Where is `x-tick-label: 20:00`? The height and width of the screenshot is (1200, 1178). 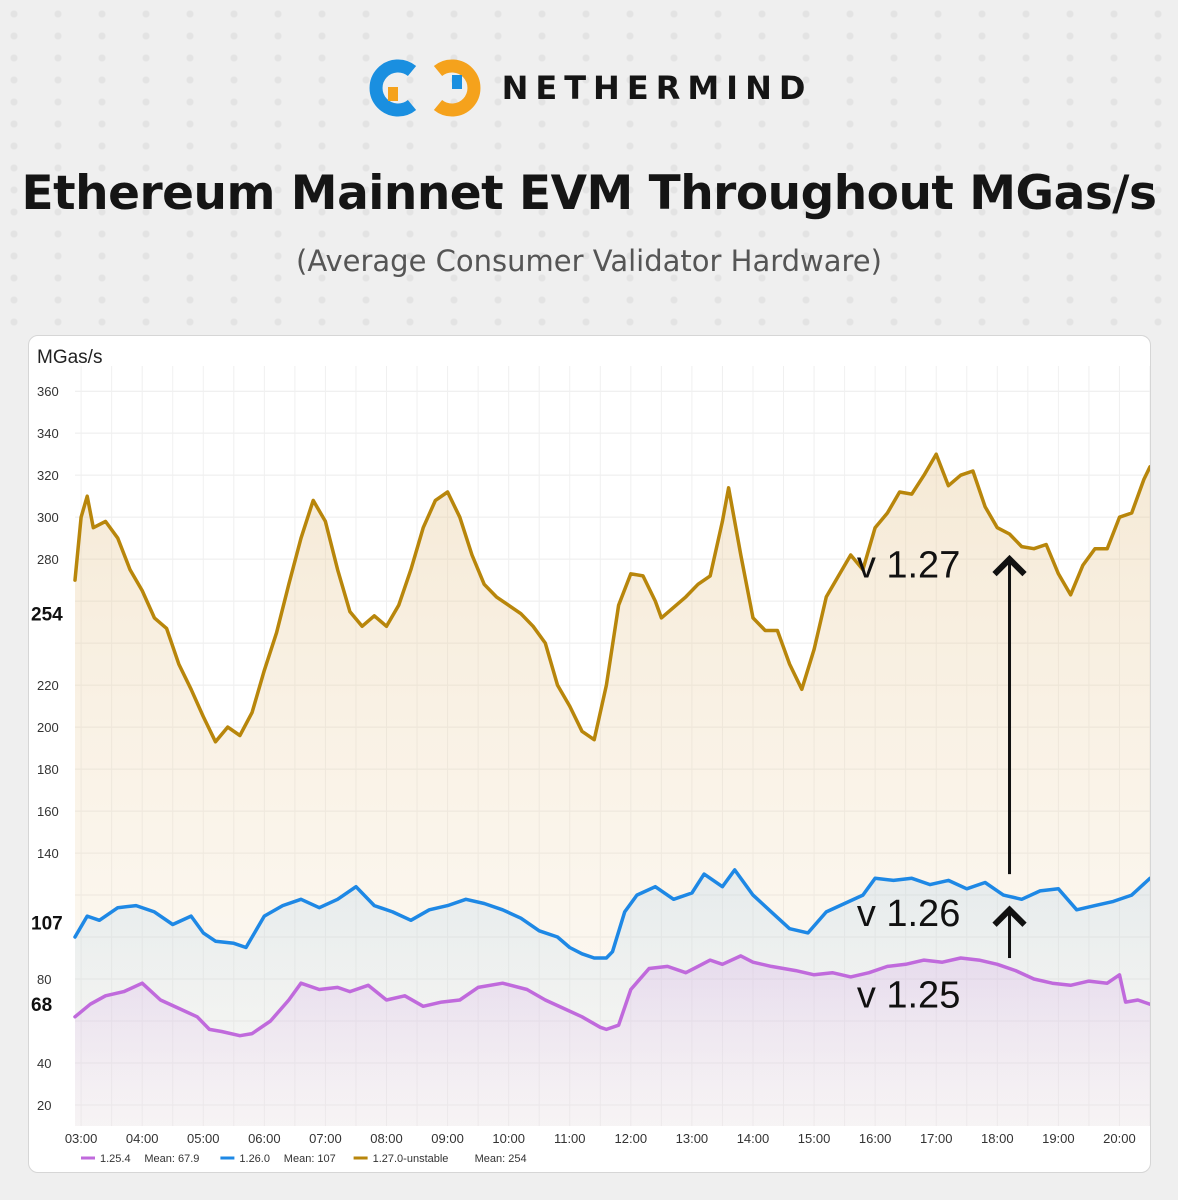
x-tick-label: 20:00 is located at coordinates (1119, 1138).